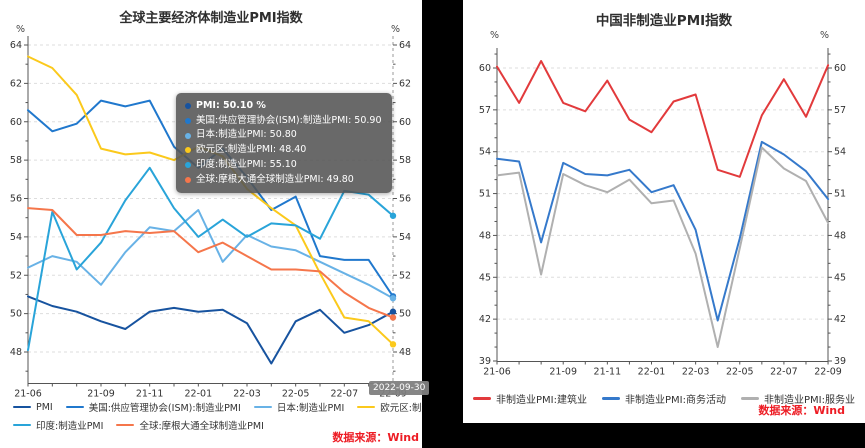 The image size is (865, 448). What do you see at coordinates (840, 361) in the screenshot?
I see `y-axis-tick-label: 39` at bounding box center [840, 361].